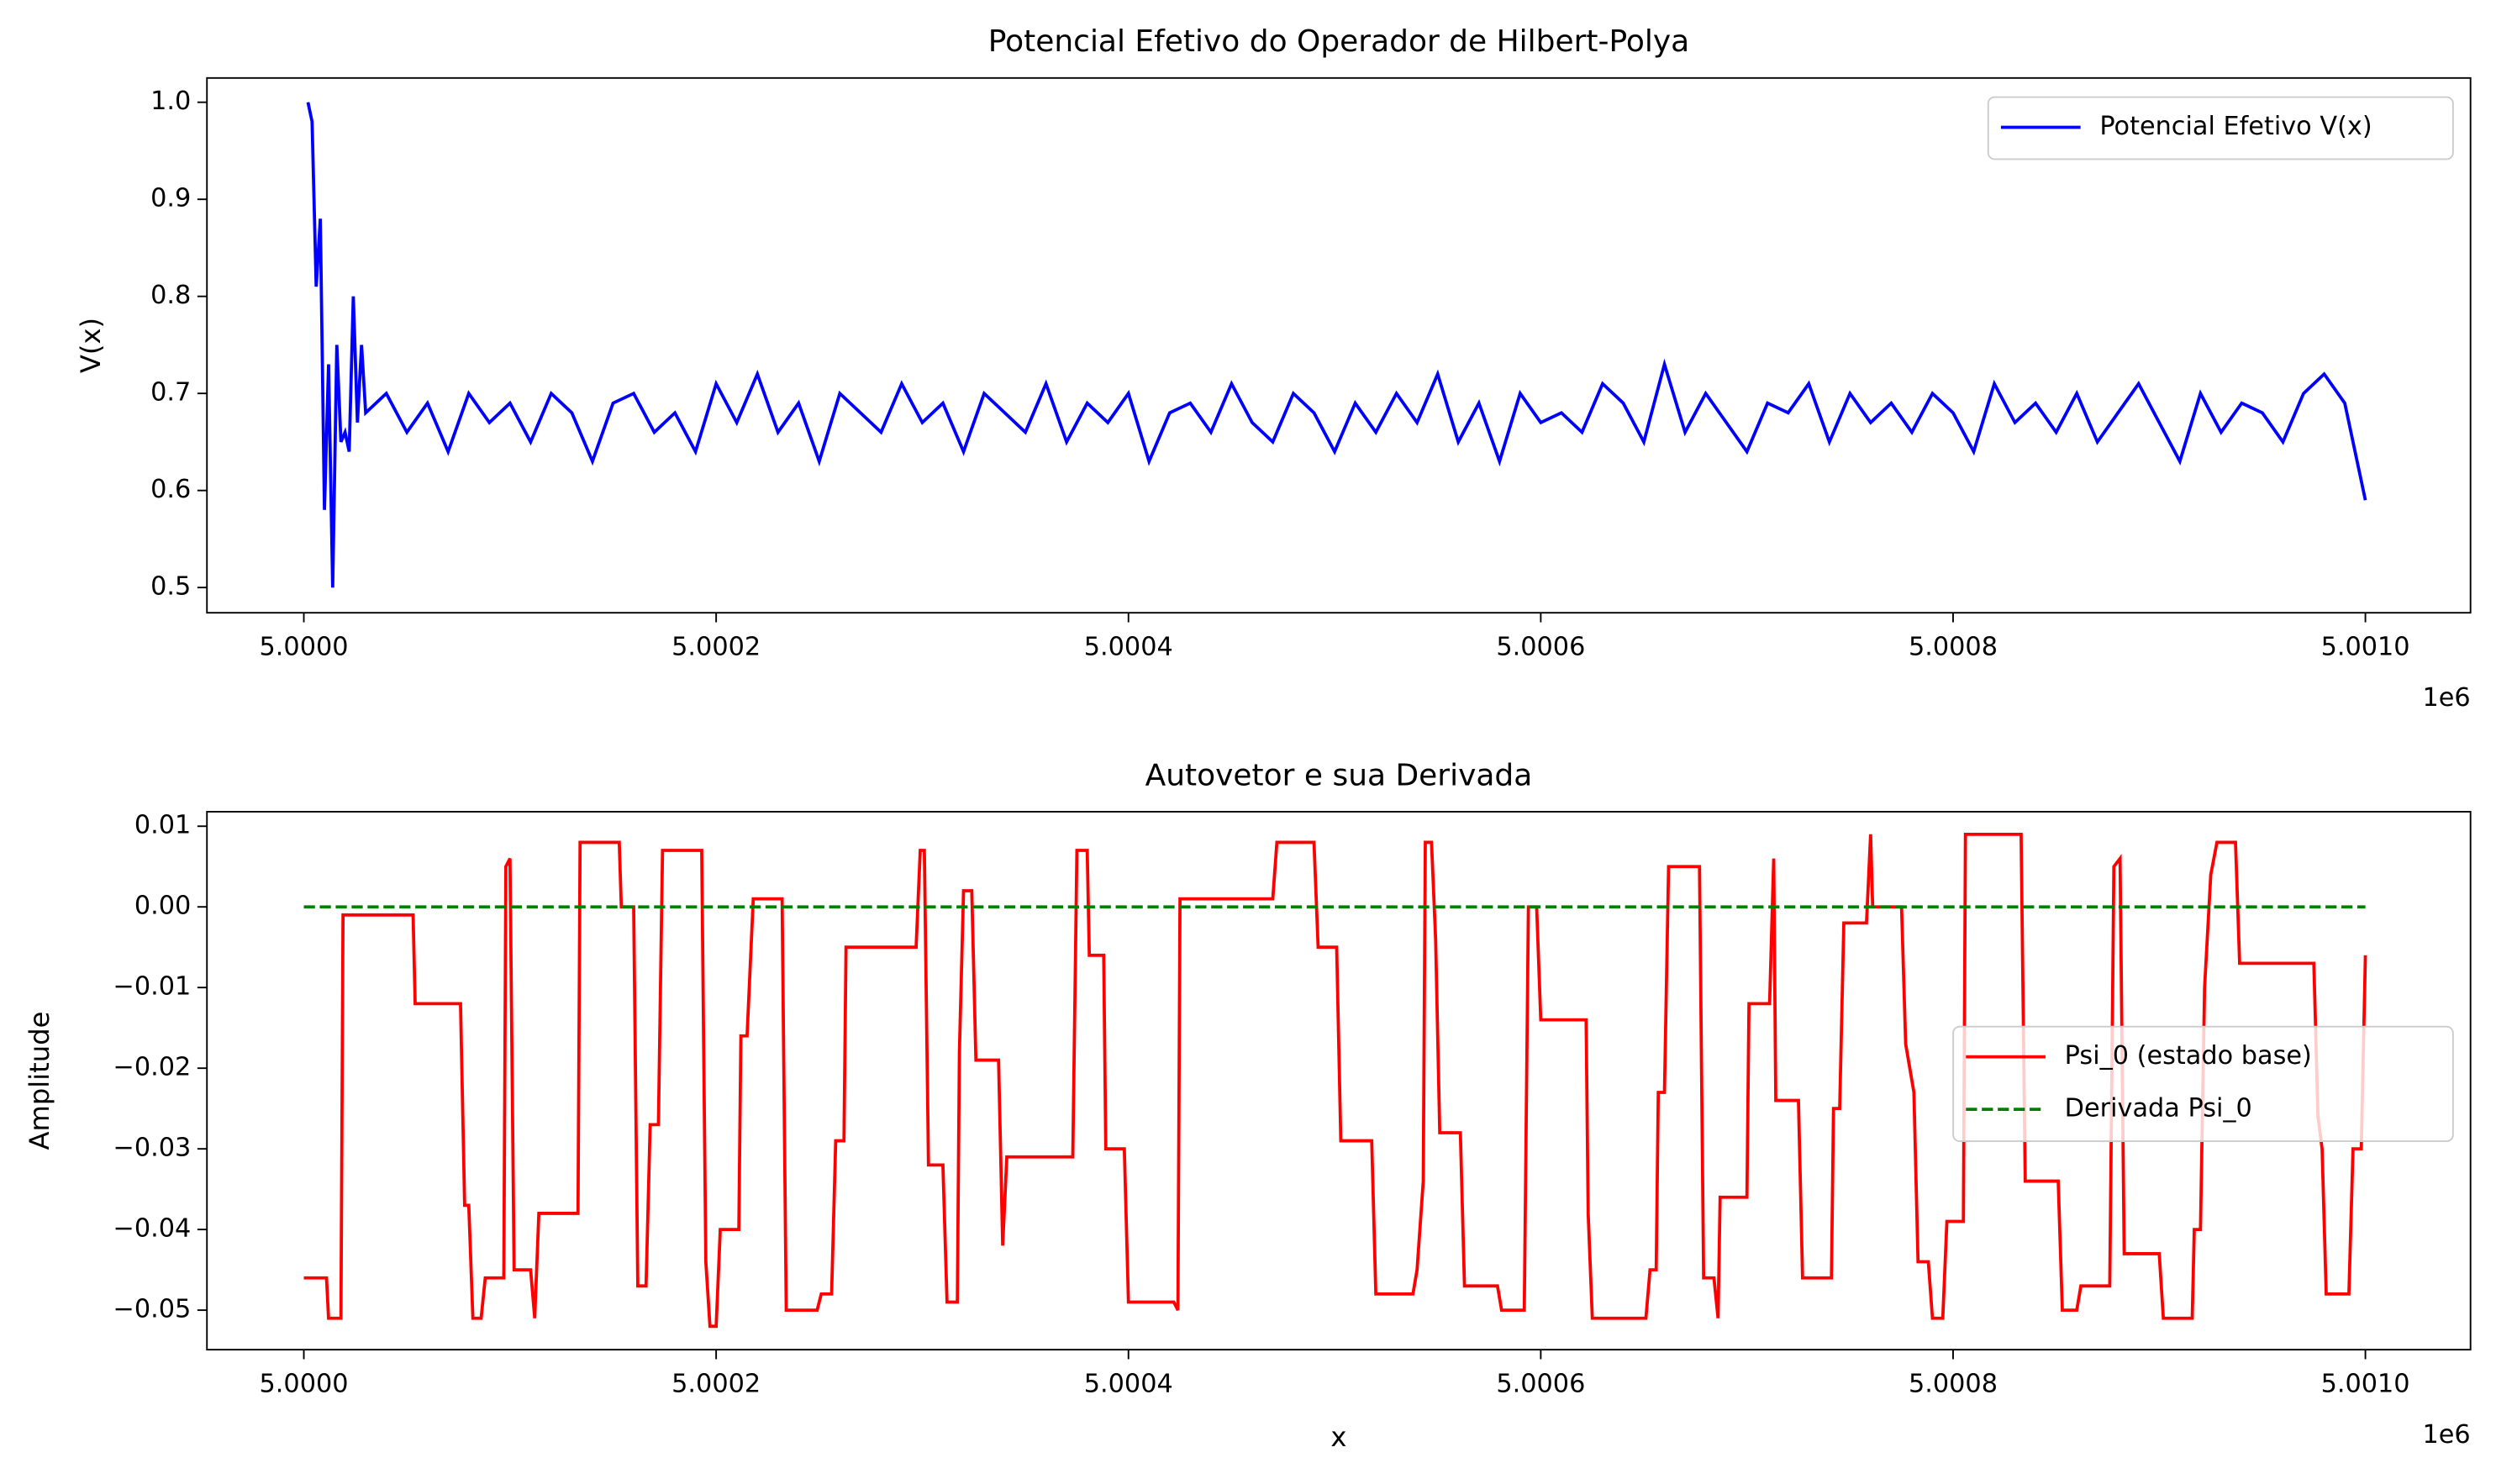  Describe the element at coordinates (163, 826) in the screenshot. I see `y-tick-label: 0.01` at that location.